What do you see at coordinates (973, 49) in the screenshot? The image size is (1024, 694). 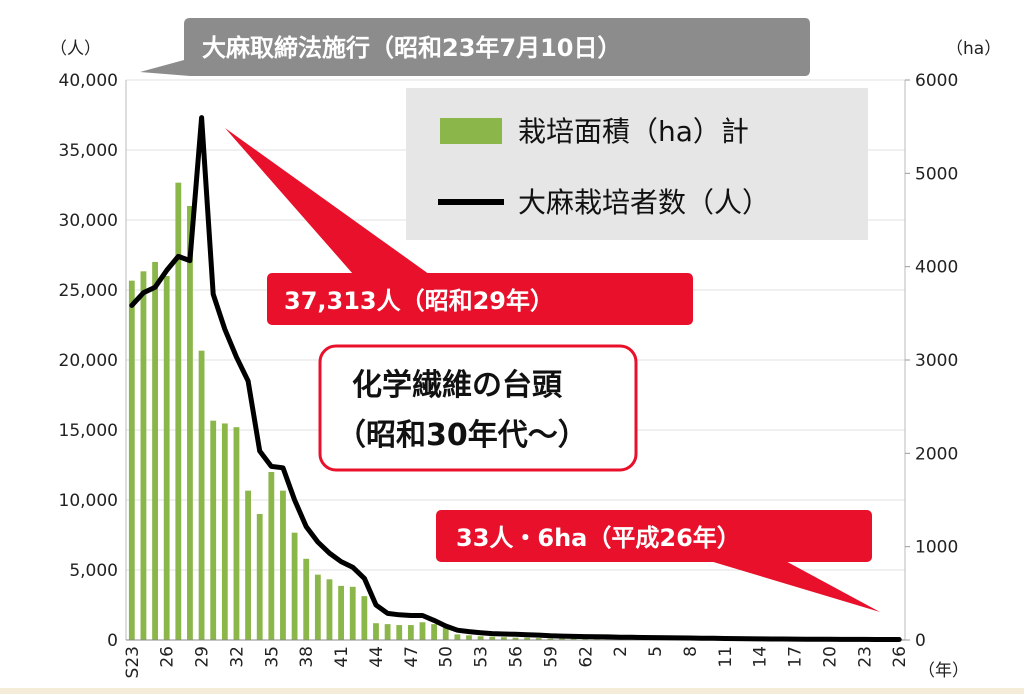 I see `right-axis-unit: （ha）` at bounding box center [973, 49].